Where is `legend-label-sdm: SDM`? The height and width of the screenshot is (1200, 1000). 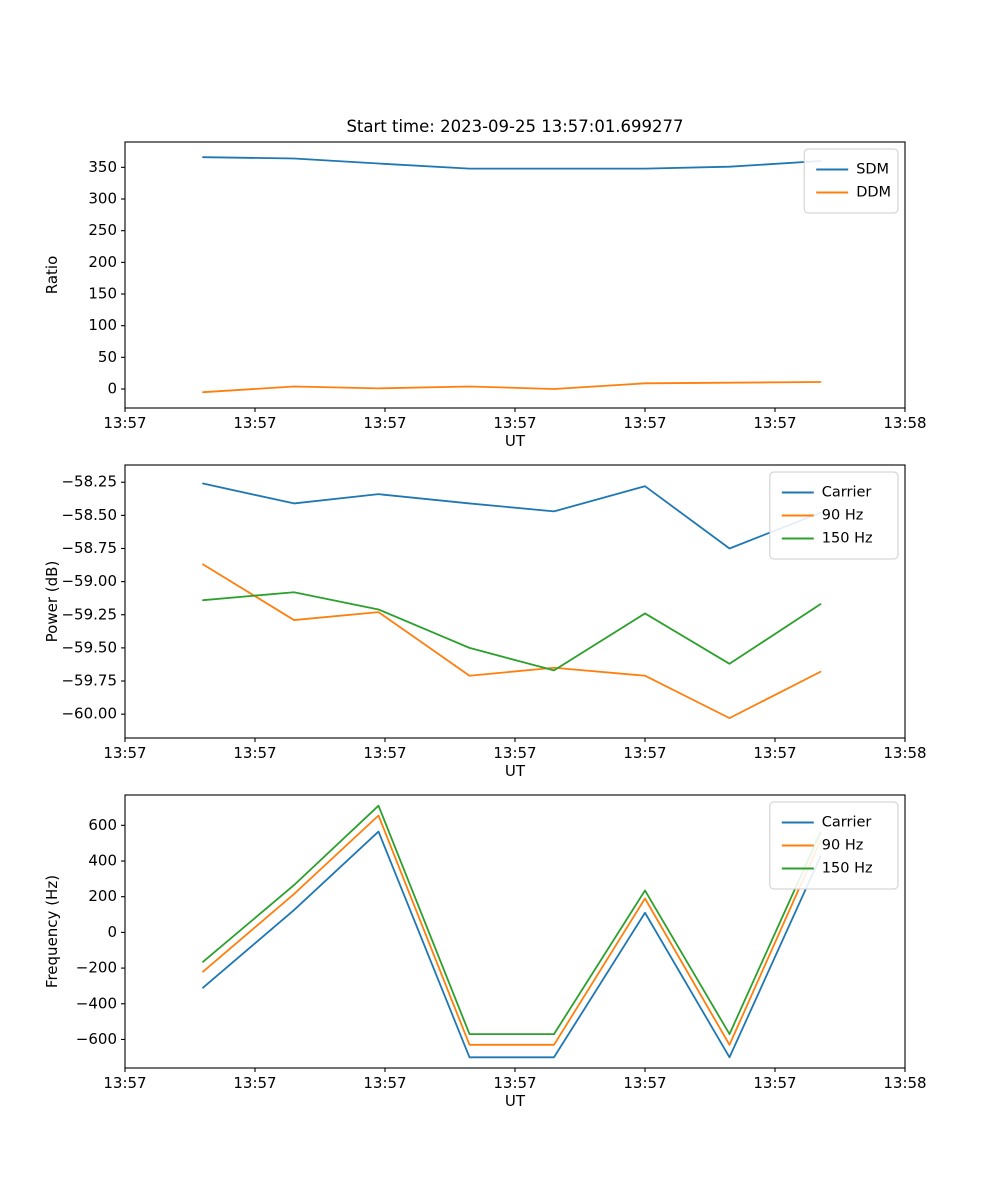 legend-label-sdm: SDM is located at coordinates (872, 170).